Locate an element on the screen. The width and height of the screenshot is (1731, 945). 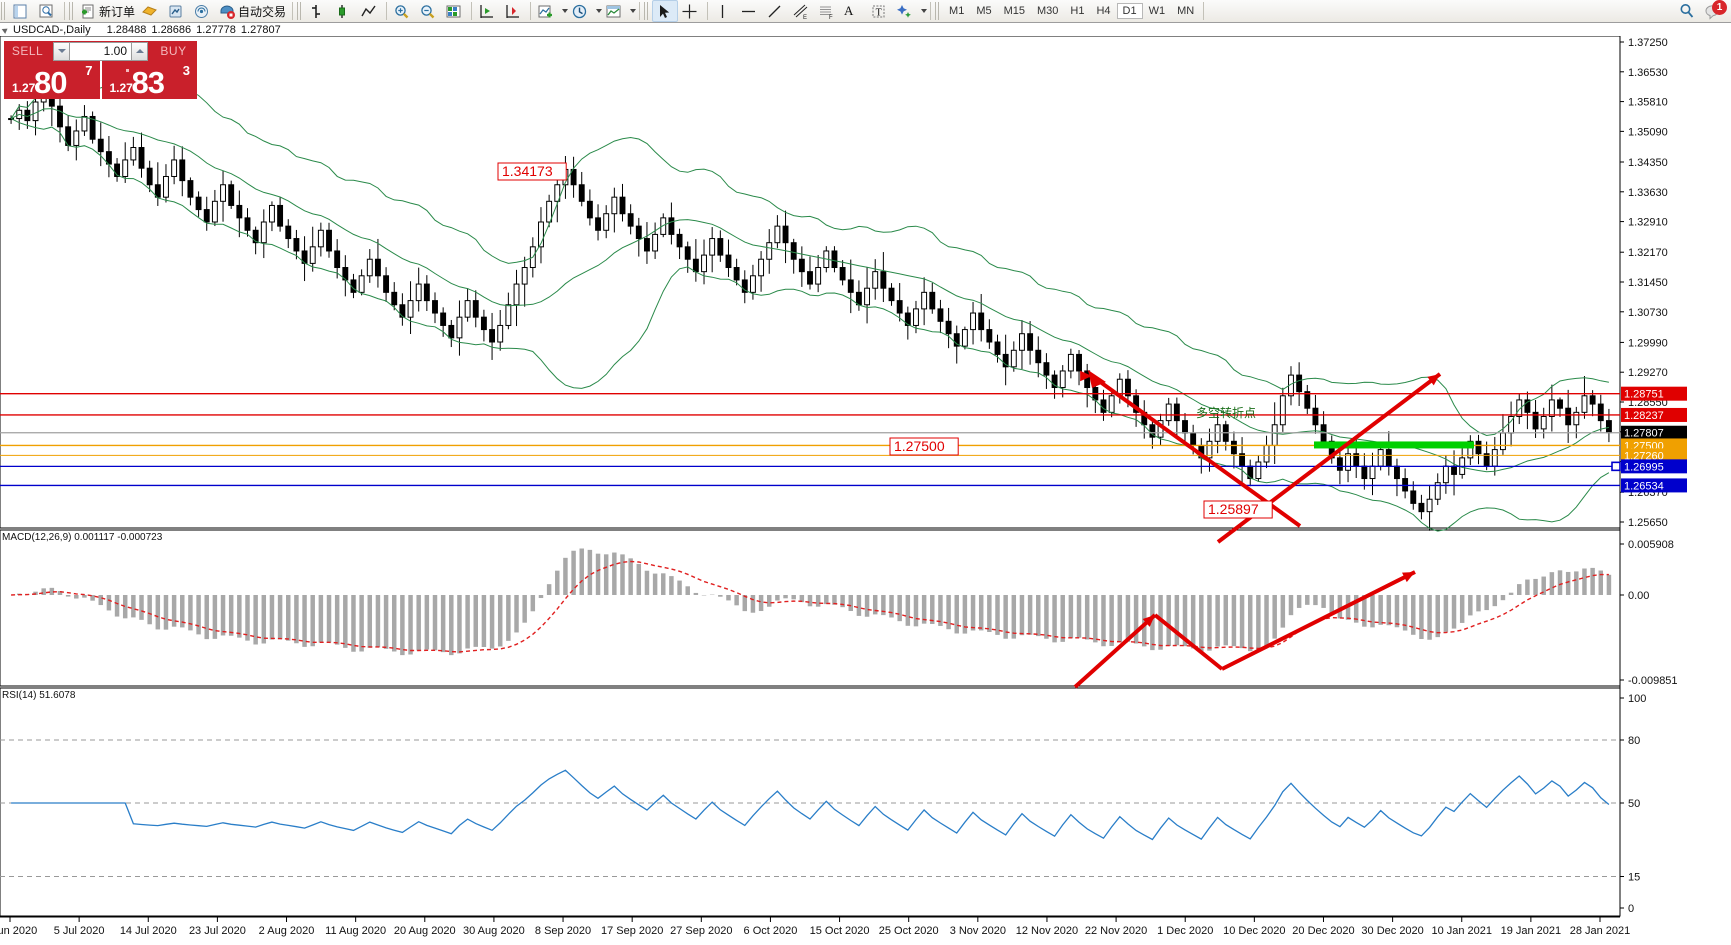
cursor-icon is located at coordinates (665, 11).